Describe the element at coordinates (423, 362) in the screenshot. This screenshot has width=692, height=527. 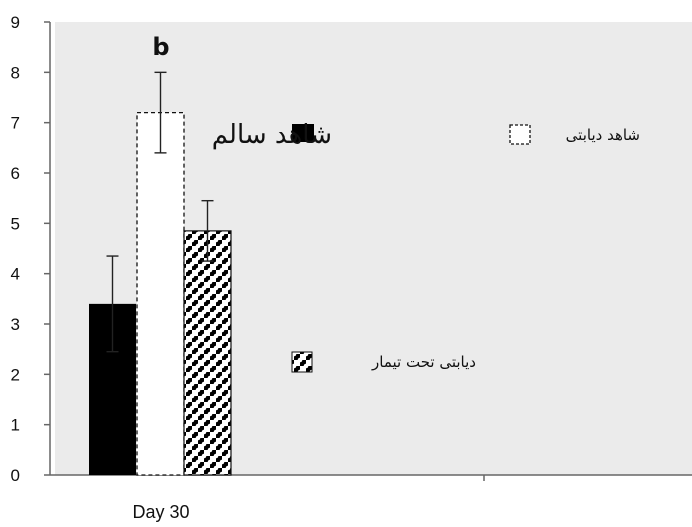
I see `legend-label-treated-diabetic: دیابتی تحت تیمار` at that location.